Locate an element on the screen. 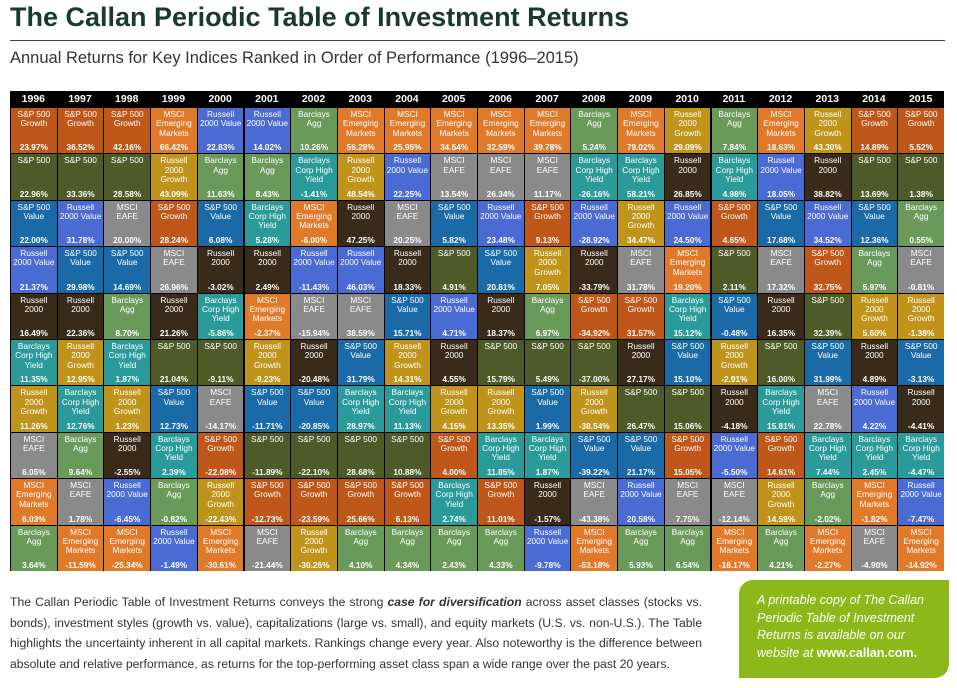 This screenshot has height=688, width=957. return-cell: MSCI Emerging Markets -53.18% is located at coordinates (594, 547).